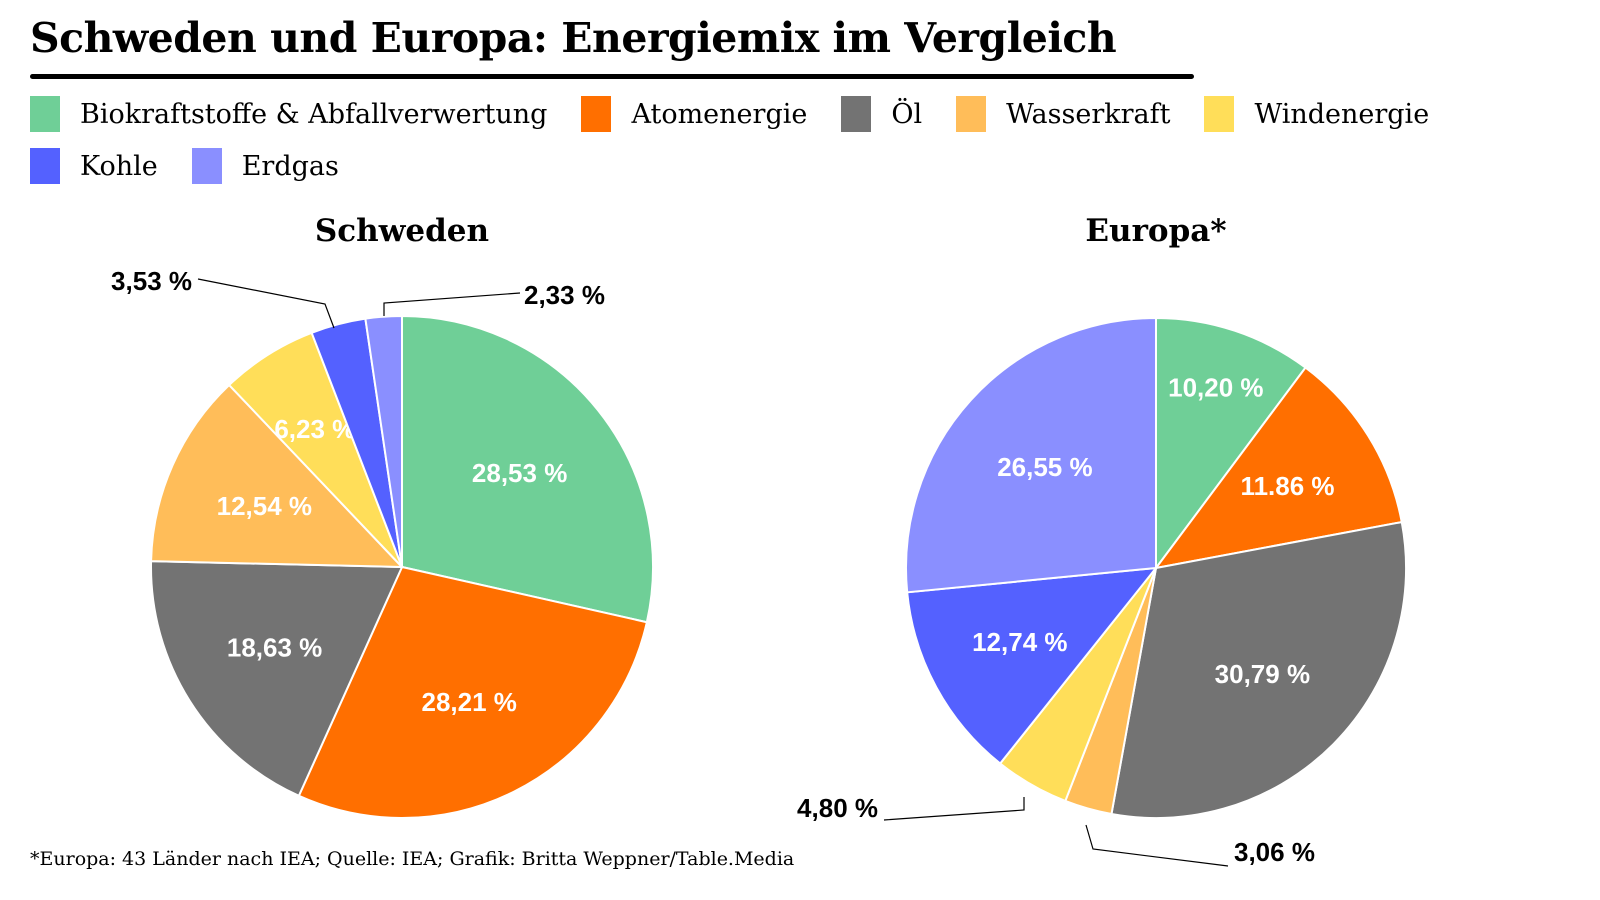 The image size is (1600, 900). What do you see at coordinates (1262, 674) in the screenshot?
I see `slice-label: 30,79 %` at bounding box center [1262, 674].